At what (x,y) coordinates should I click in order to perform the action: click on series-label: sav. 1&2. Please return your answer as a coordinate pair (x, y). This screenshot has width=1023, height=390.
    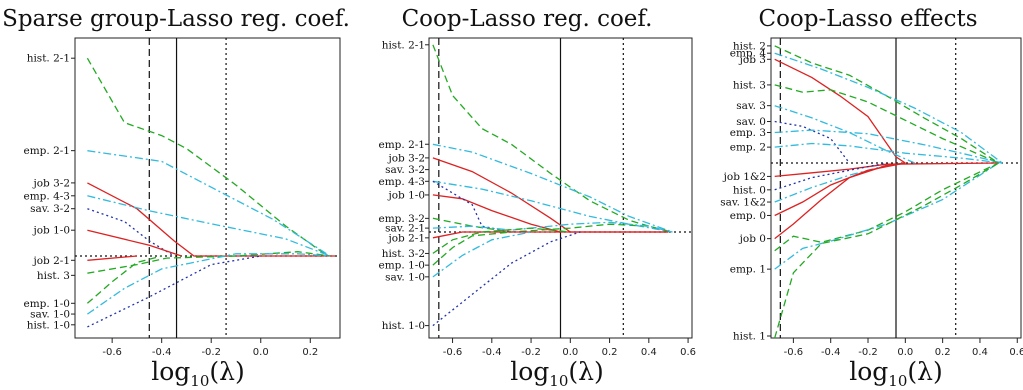
    Looking at the image, I should click on (743, 203).